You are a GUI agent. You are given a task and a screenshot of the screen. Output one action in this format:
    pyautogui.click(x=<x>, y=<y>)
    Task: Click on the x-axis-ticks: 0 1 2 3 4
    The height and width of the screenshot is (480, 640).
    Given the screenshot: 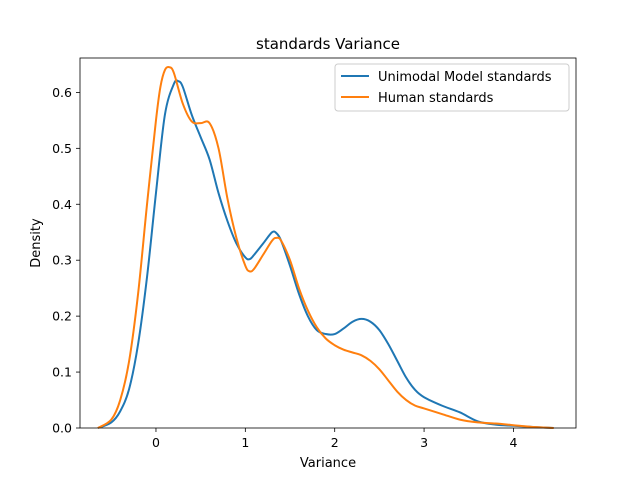 What is the action you would take?
    pyautogui.click(x=334, y=439)
    